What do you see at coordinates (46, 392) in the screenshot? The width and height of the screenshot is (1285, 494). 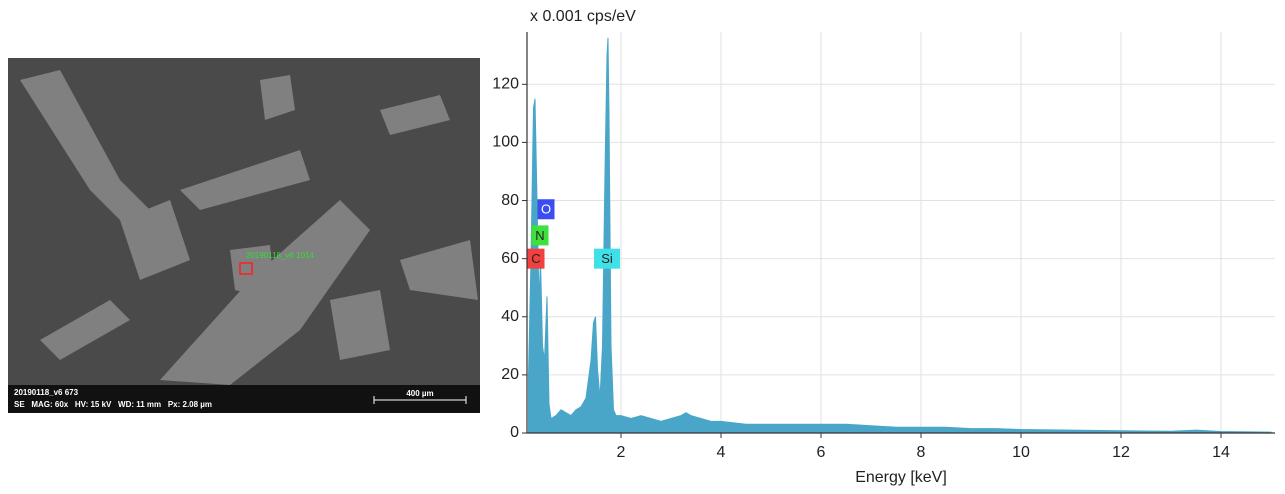 I see `caption-line: 20190118_v6 673` at bounding box center [46, 392].